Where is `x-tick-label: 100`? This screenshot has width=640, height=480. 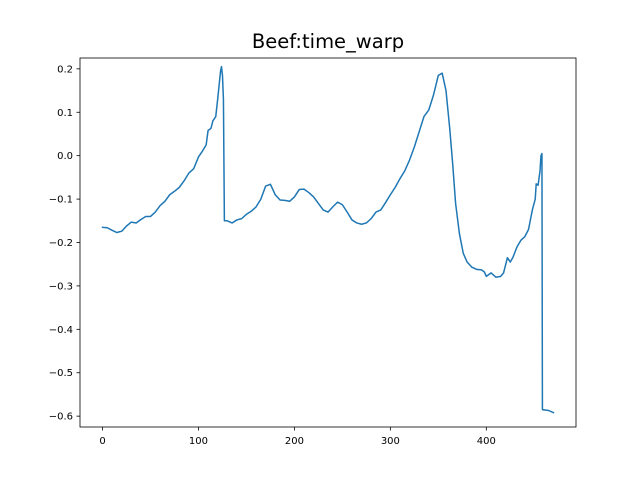 x-tick-label: 100 is located at coordinates (198, 441).